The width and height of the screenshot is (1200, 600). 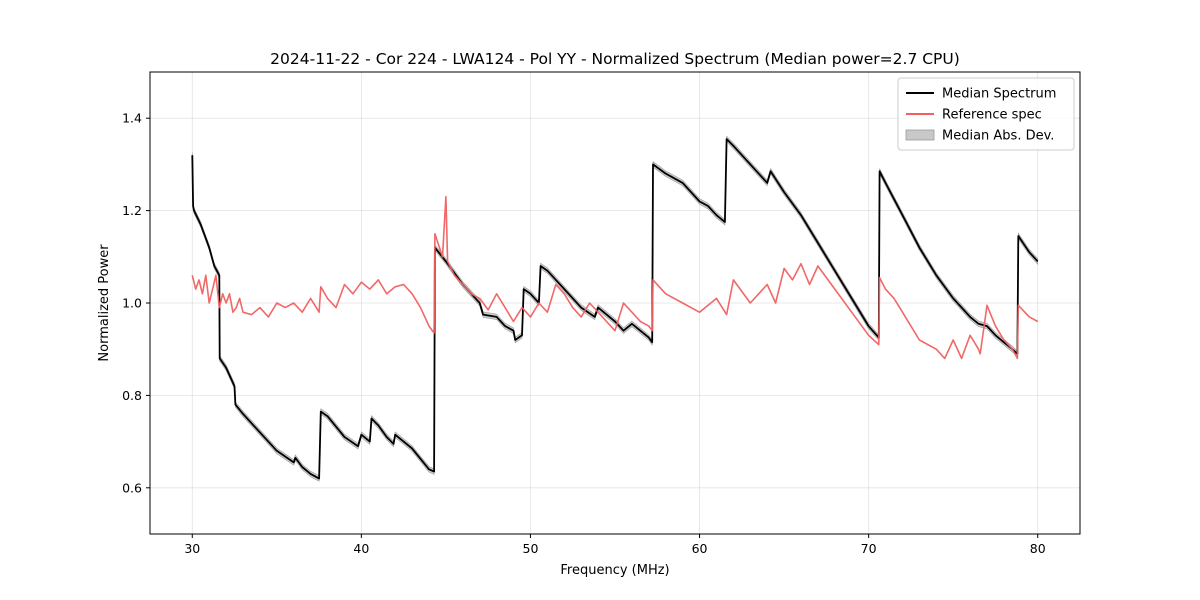 What do you see at coordinates (614, 570) in the screenshot?
I see `x-axis-label: Frequency (MHz)` at bounding box center [614, 570].